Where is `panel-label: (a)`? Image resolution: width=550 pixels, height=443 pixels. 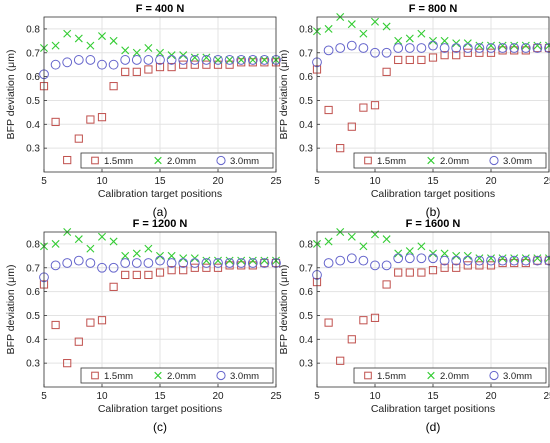 panel-label: (a) is located at coordinates (160, 212).